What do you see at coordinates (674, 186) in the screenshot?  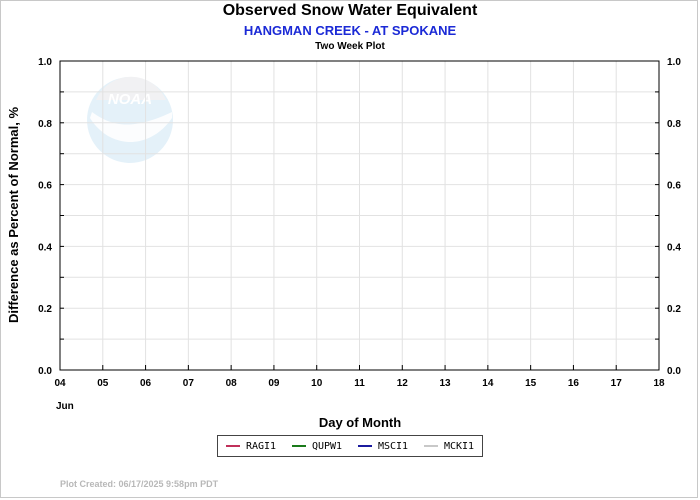 I see `y-tick-label-right: 0.6` at bounding box center [674, 186].